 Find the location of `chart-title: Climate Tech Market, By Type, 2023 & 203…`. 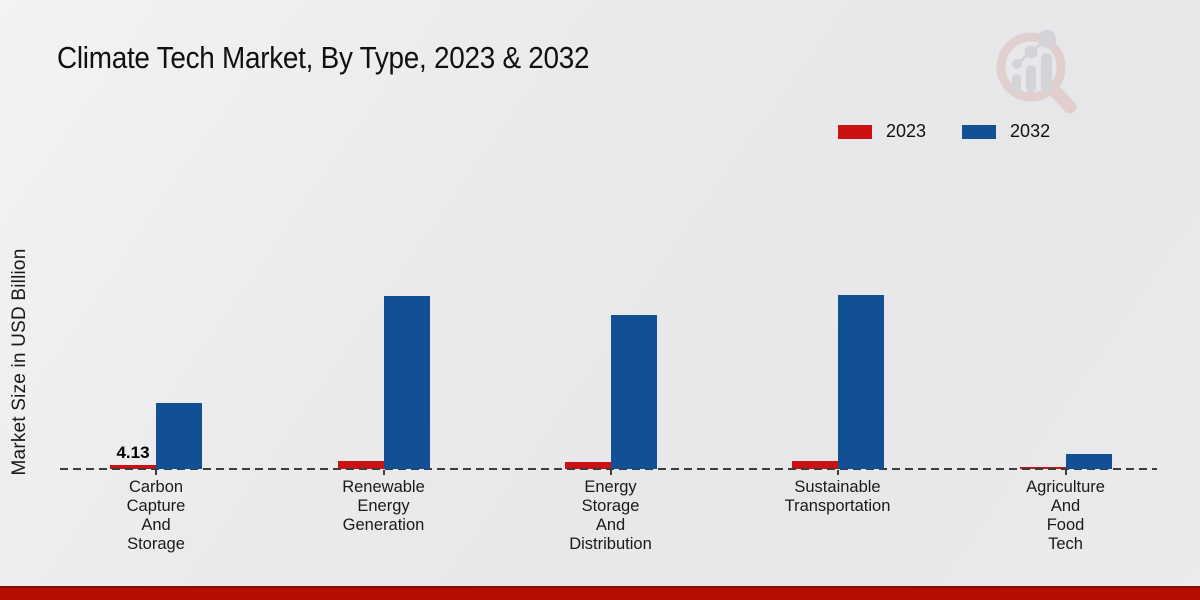

chart-title: Climate Tech Market, By Type, 2023 & 203… is located at coordinates (323, 57).